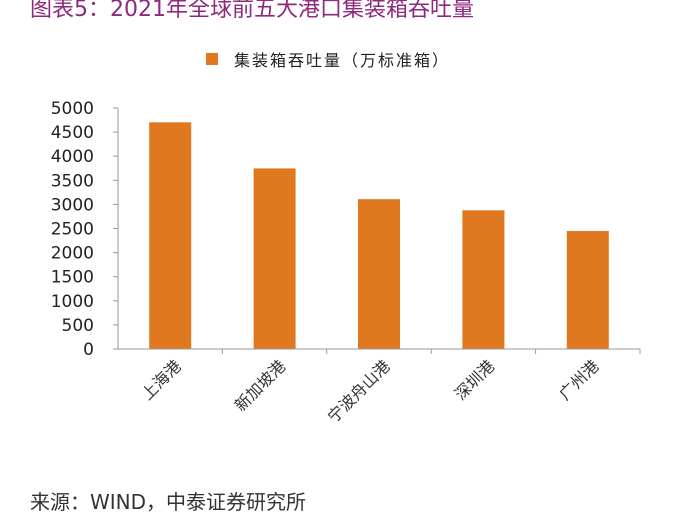  Describe the element at coordinates (161, 379) in the screenshot. I see `x-tick-label: 上海港` at that location.